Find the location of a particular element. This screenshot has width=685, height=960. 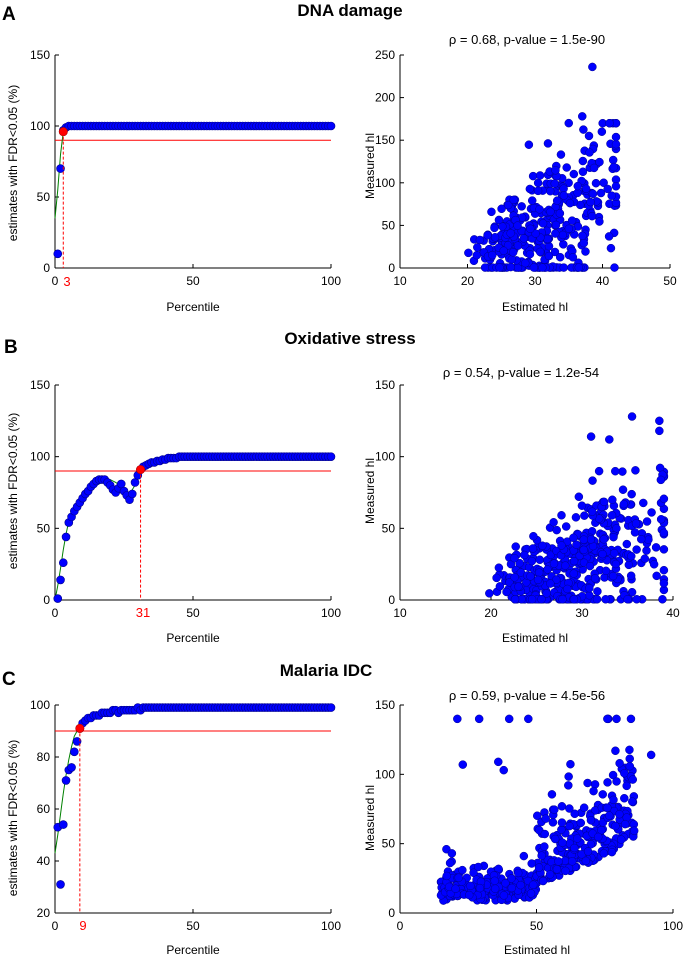

panel-title-a: DNA damage is located at coordinates (349, 10).